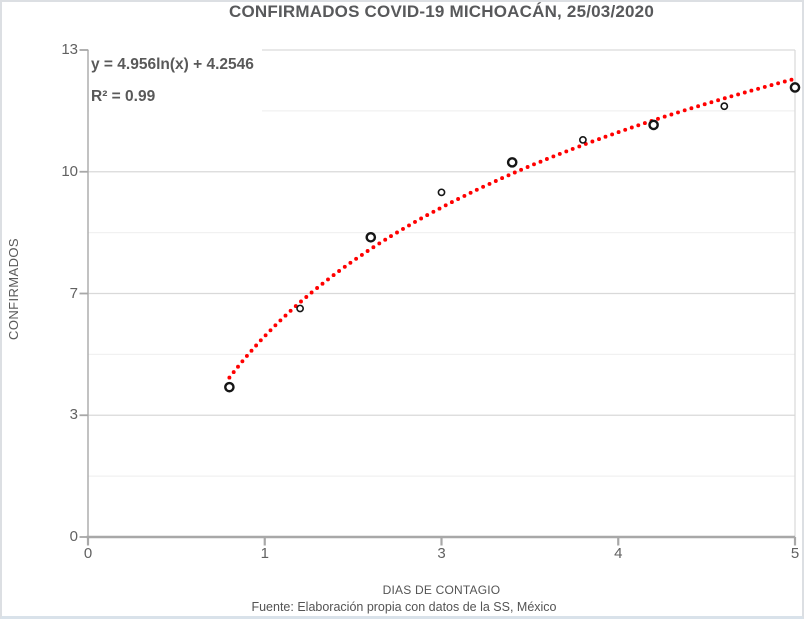  What do you see at coordinates (172, 64) in the screenshot?
I see `trendline-equation-text: y = 4.956ln(x) + 4.2546` at bounding box center [172, 64].